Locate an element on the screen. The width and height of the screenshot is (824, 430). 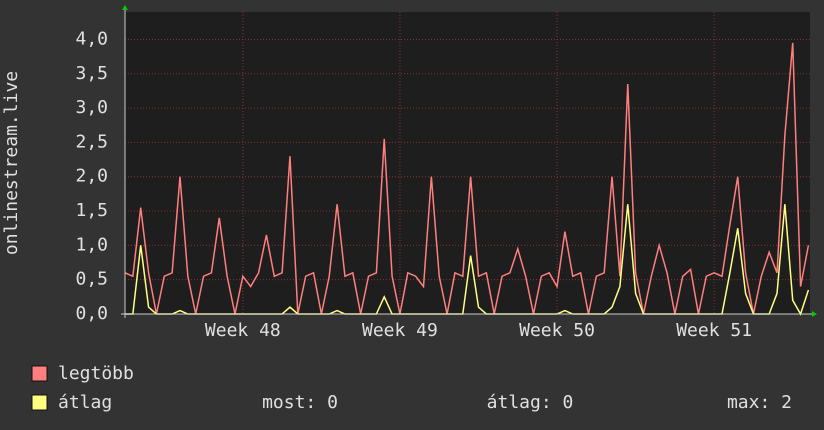
y-tick-label: 0,5 is located at coordinates (91, 279).